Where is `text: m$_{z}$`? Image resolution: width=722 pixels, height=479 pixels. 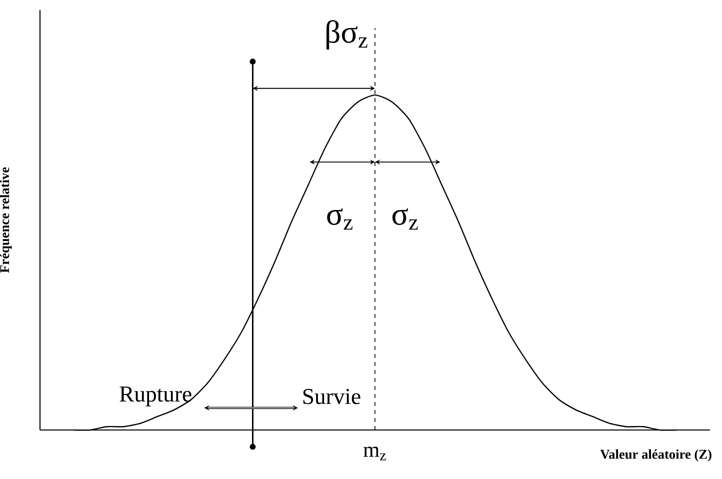 text: m$_{z}$ is located at coordinates (374, 453).